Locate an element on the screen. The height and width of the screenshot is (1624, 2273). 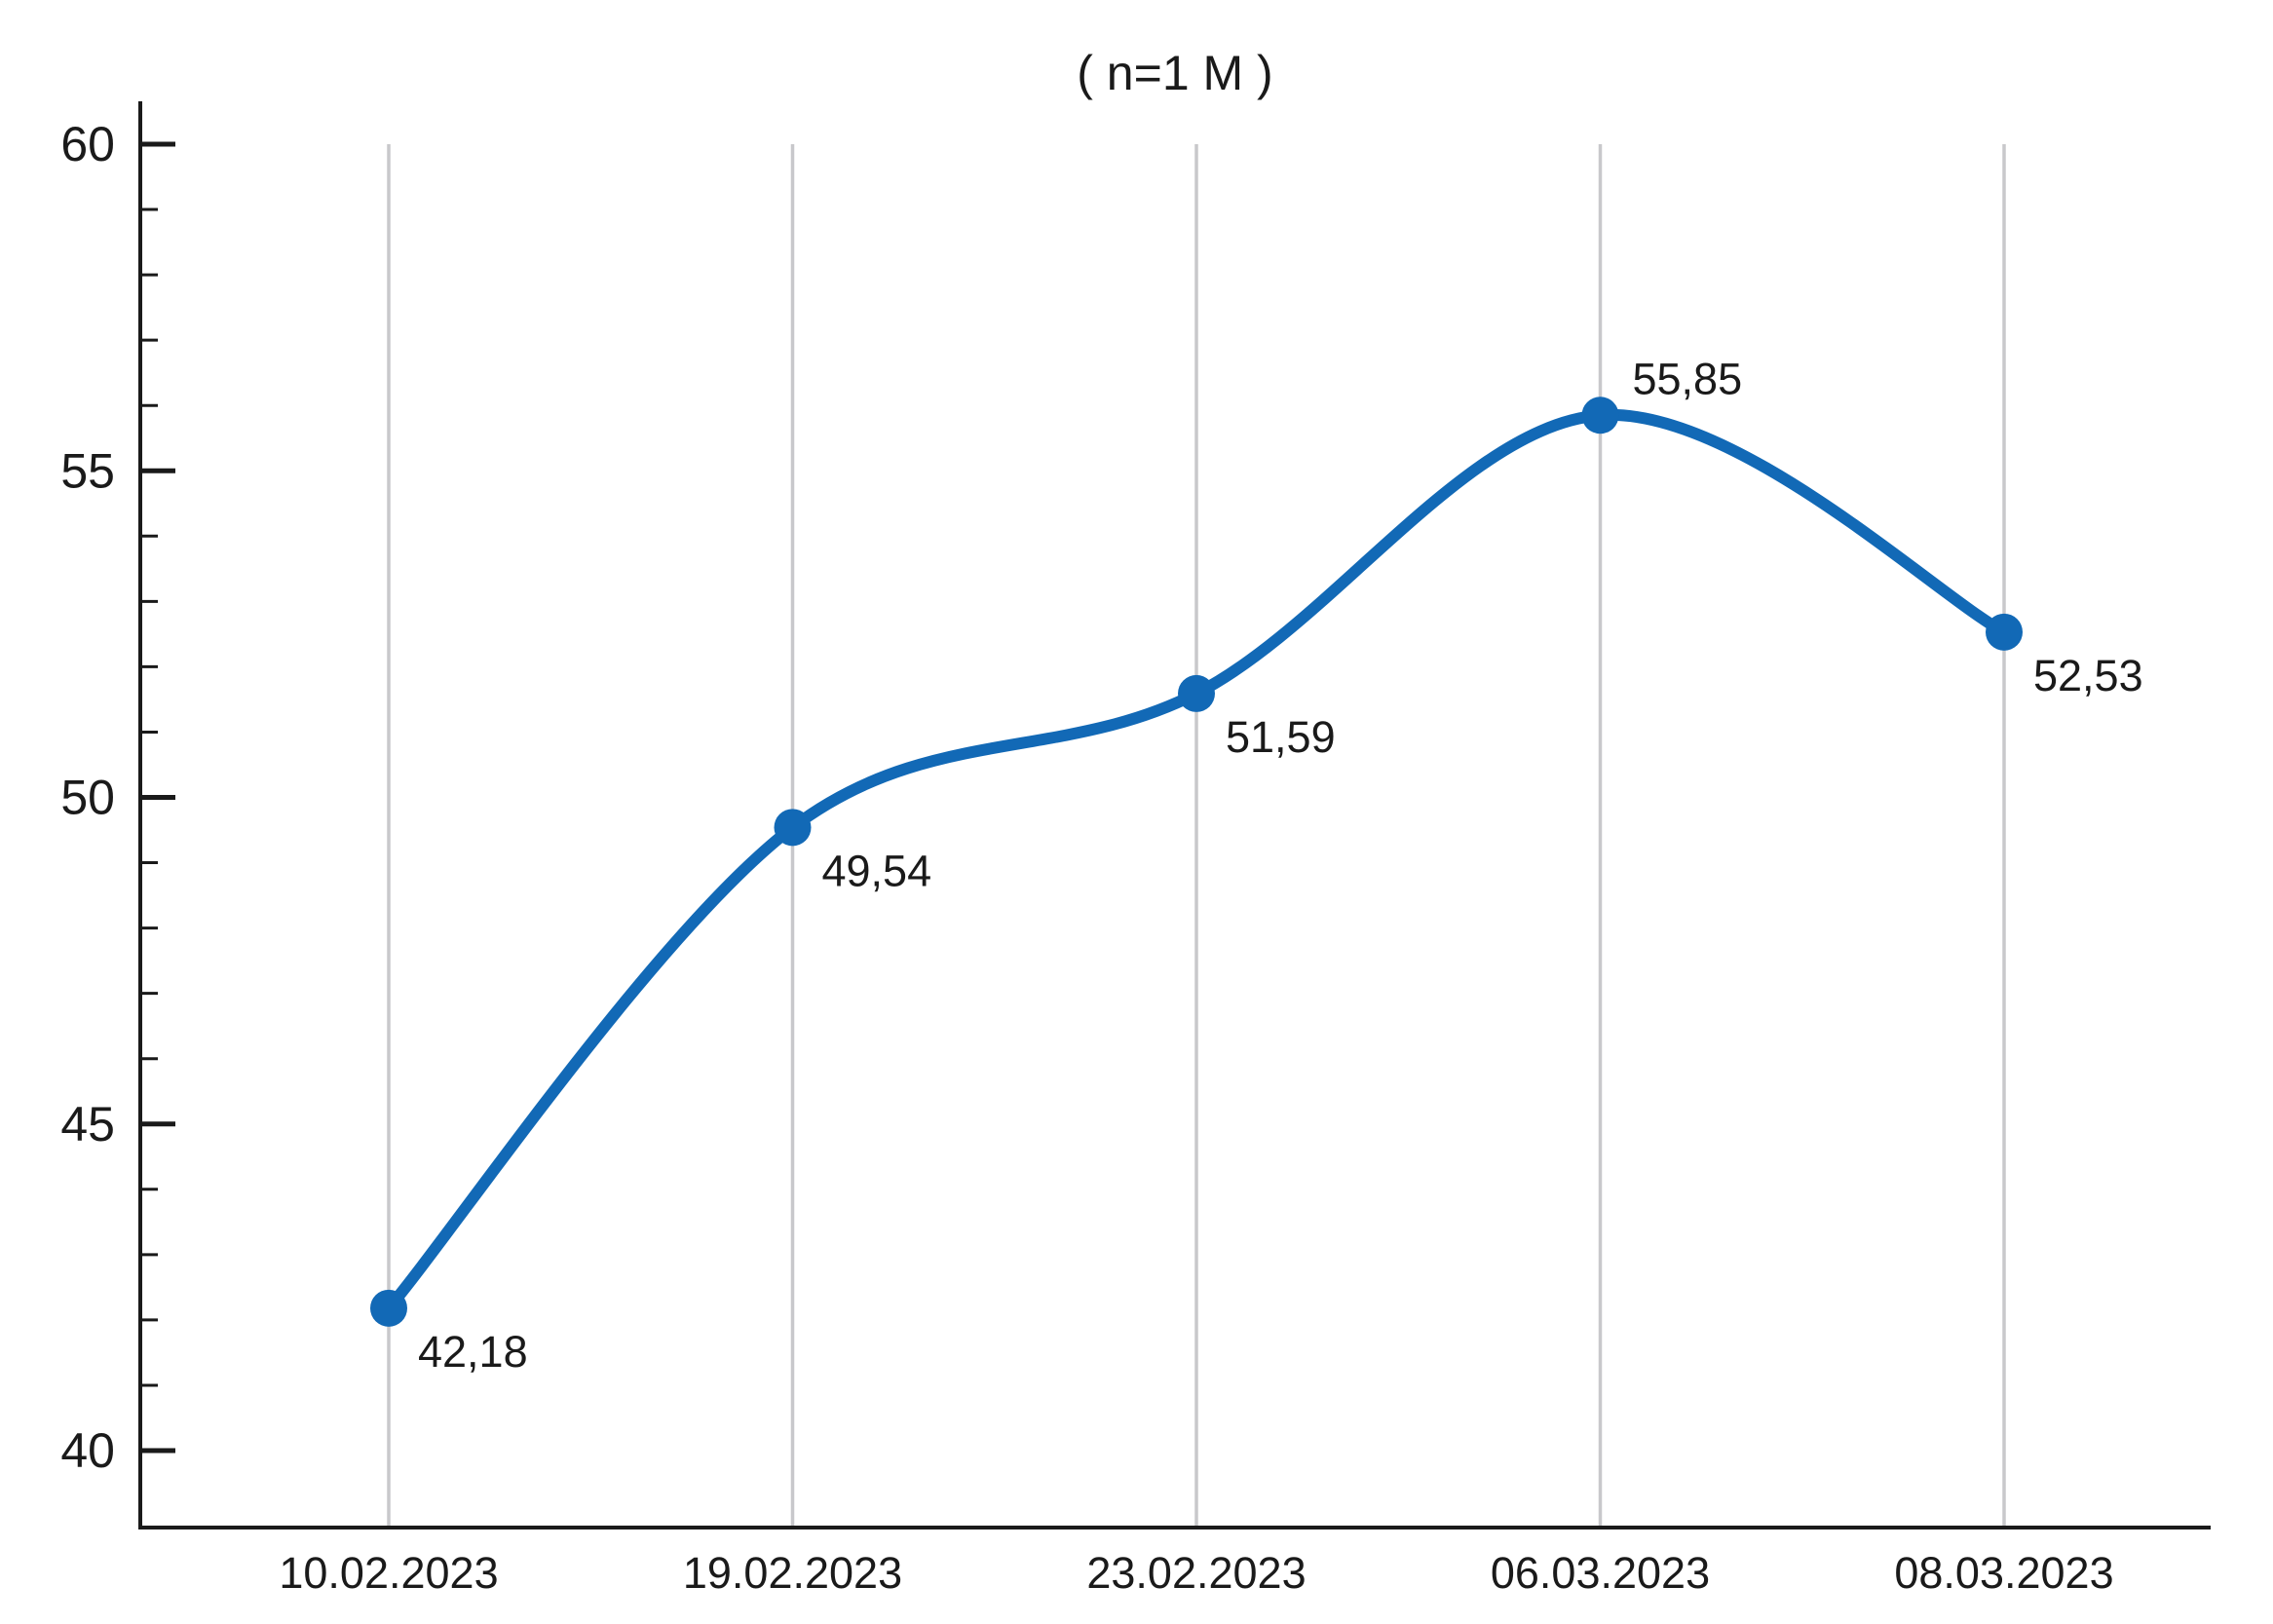
x-tick-label: 08.03.2023 is located at coordinates (2004, 1573).